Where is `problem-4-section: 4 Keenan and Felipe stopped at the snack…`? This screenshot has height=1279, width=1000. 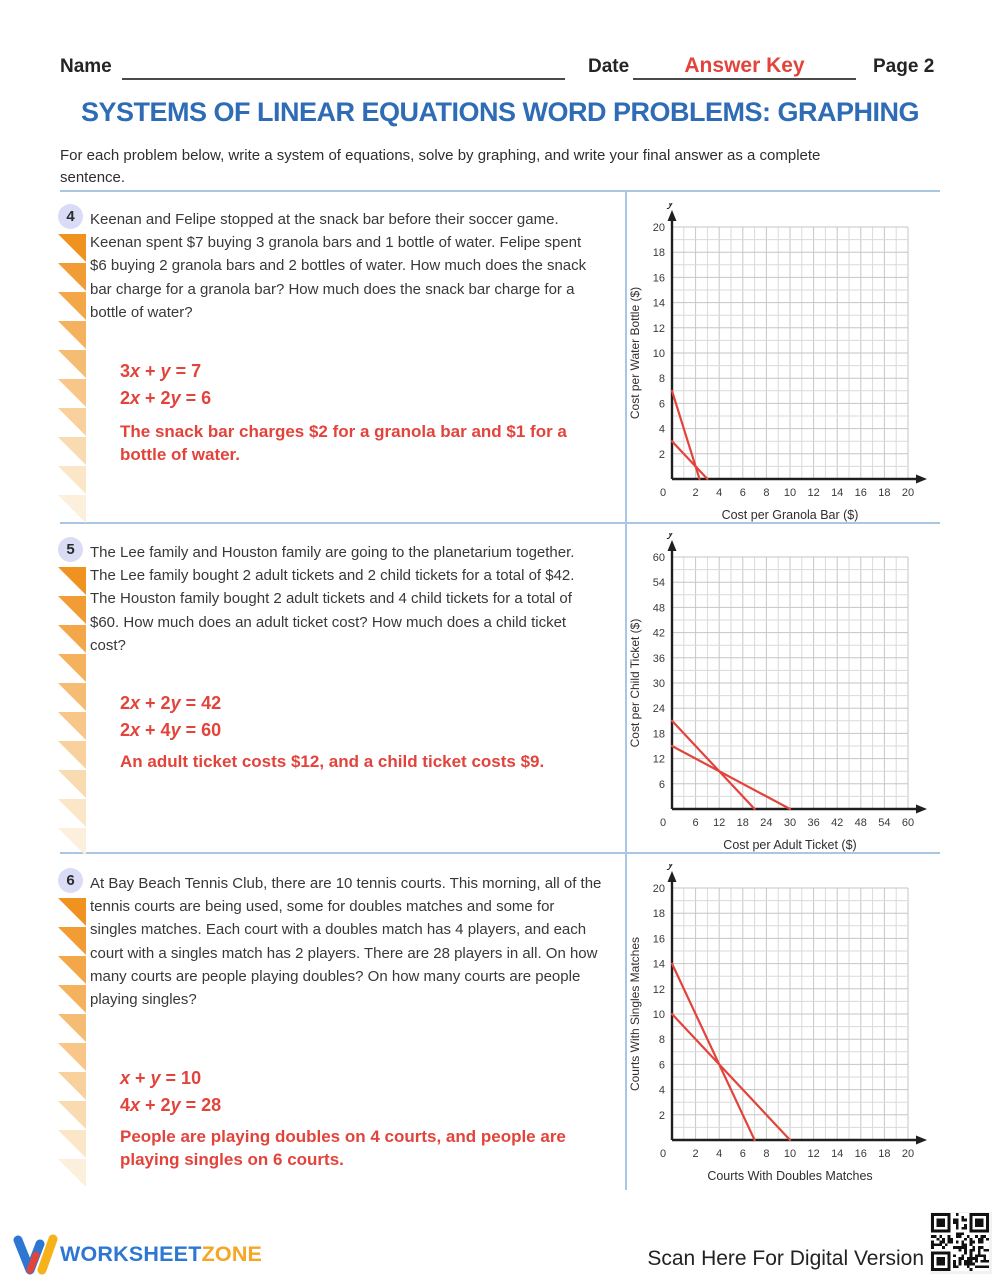
problem-4-section: 4 Keenan and Felipe stopped at the snack… is located at coordinates (336, 359).